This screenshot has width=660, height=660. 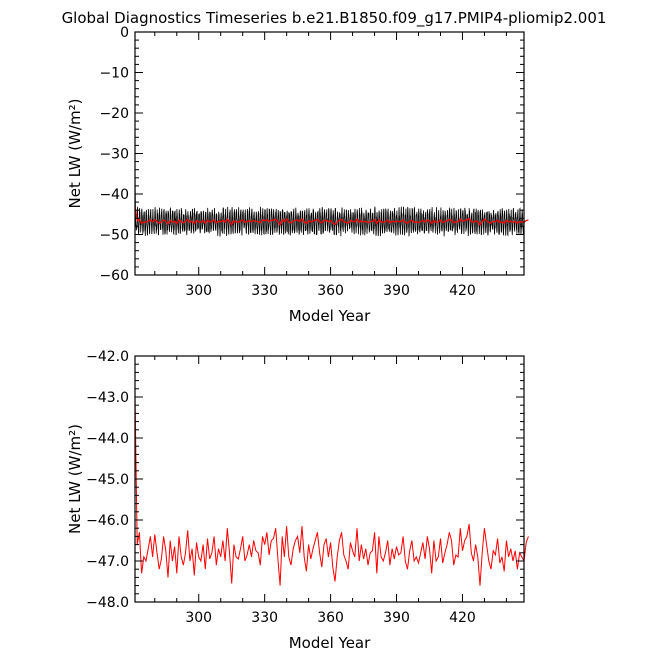 I want to click on y-tick-label: −43.0, so click(x=107, y=398).